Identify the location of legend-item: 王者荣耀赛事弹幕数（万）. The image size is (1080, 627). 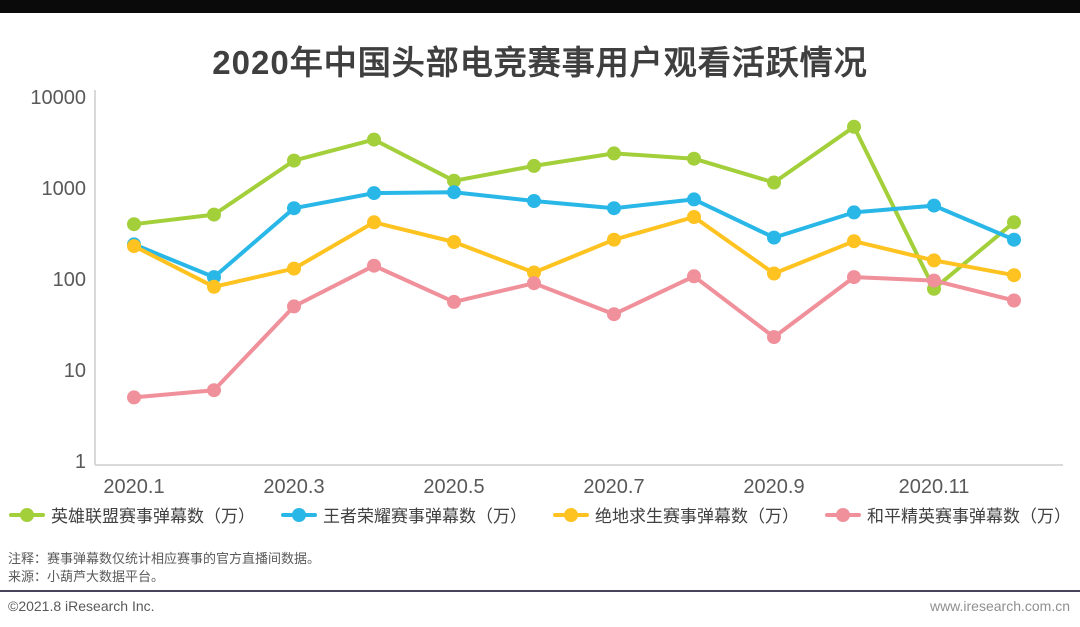
(404, 514).